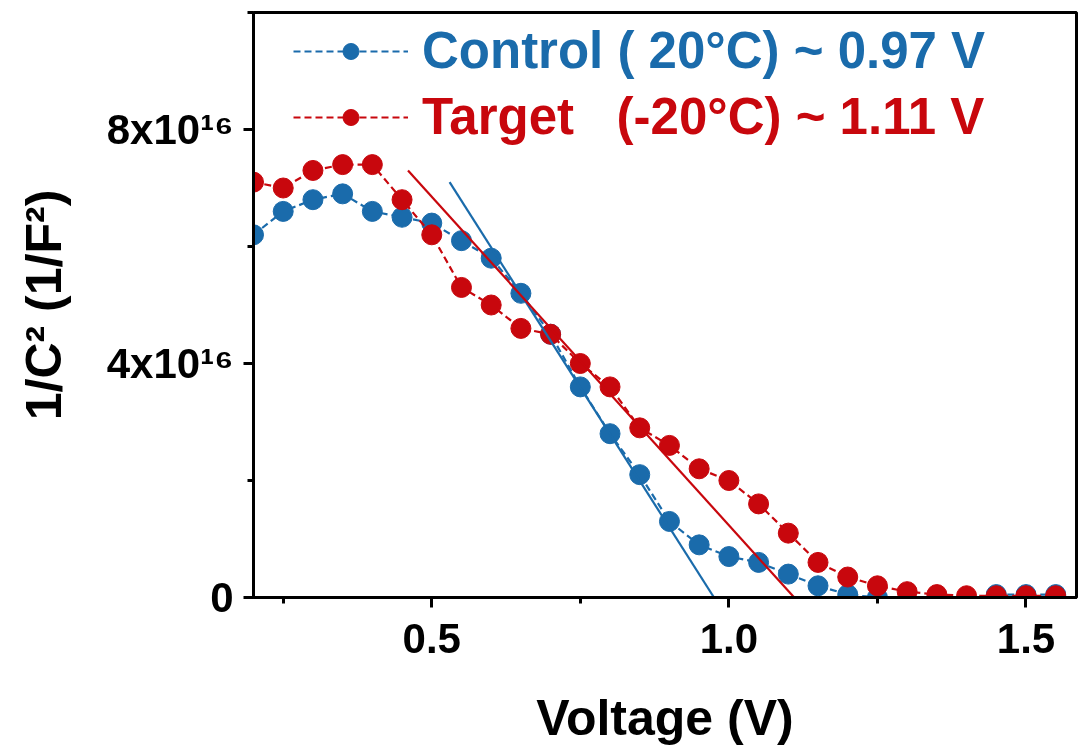 Image resolution: width=1078 pixels, height=751 pixels. Describe the element at coordinates (170, 129) in the screenshot. I see `y-tick-label: 8x10¹⁶` at that location.